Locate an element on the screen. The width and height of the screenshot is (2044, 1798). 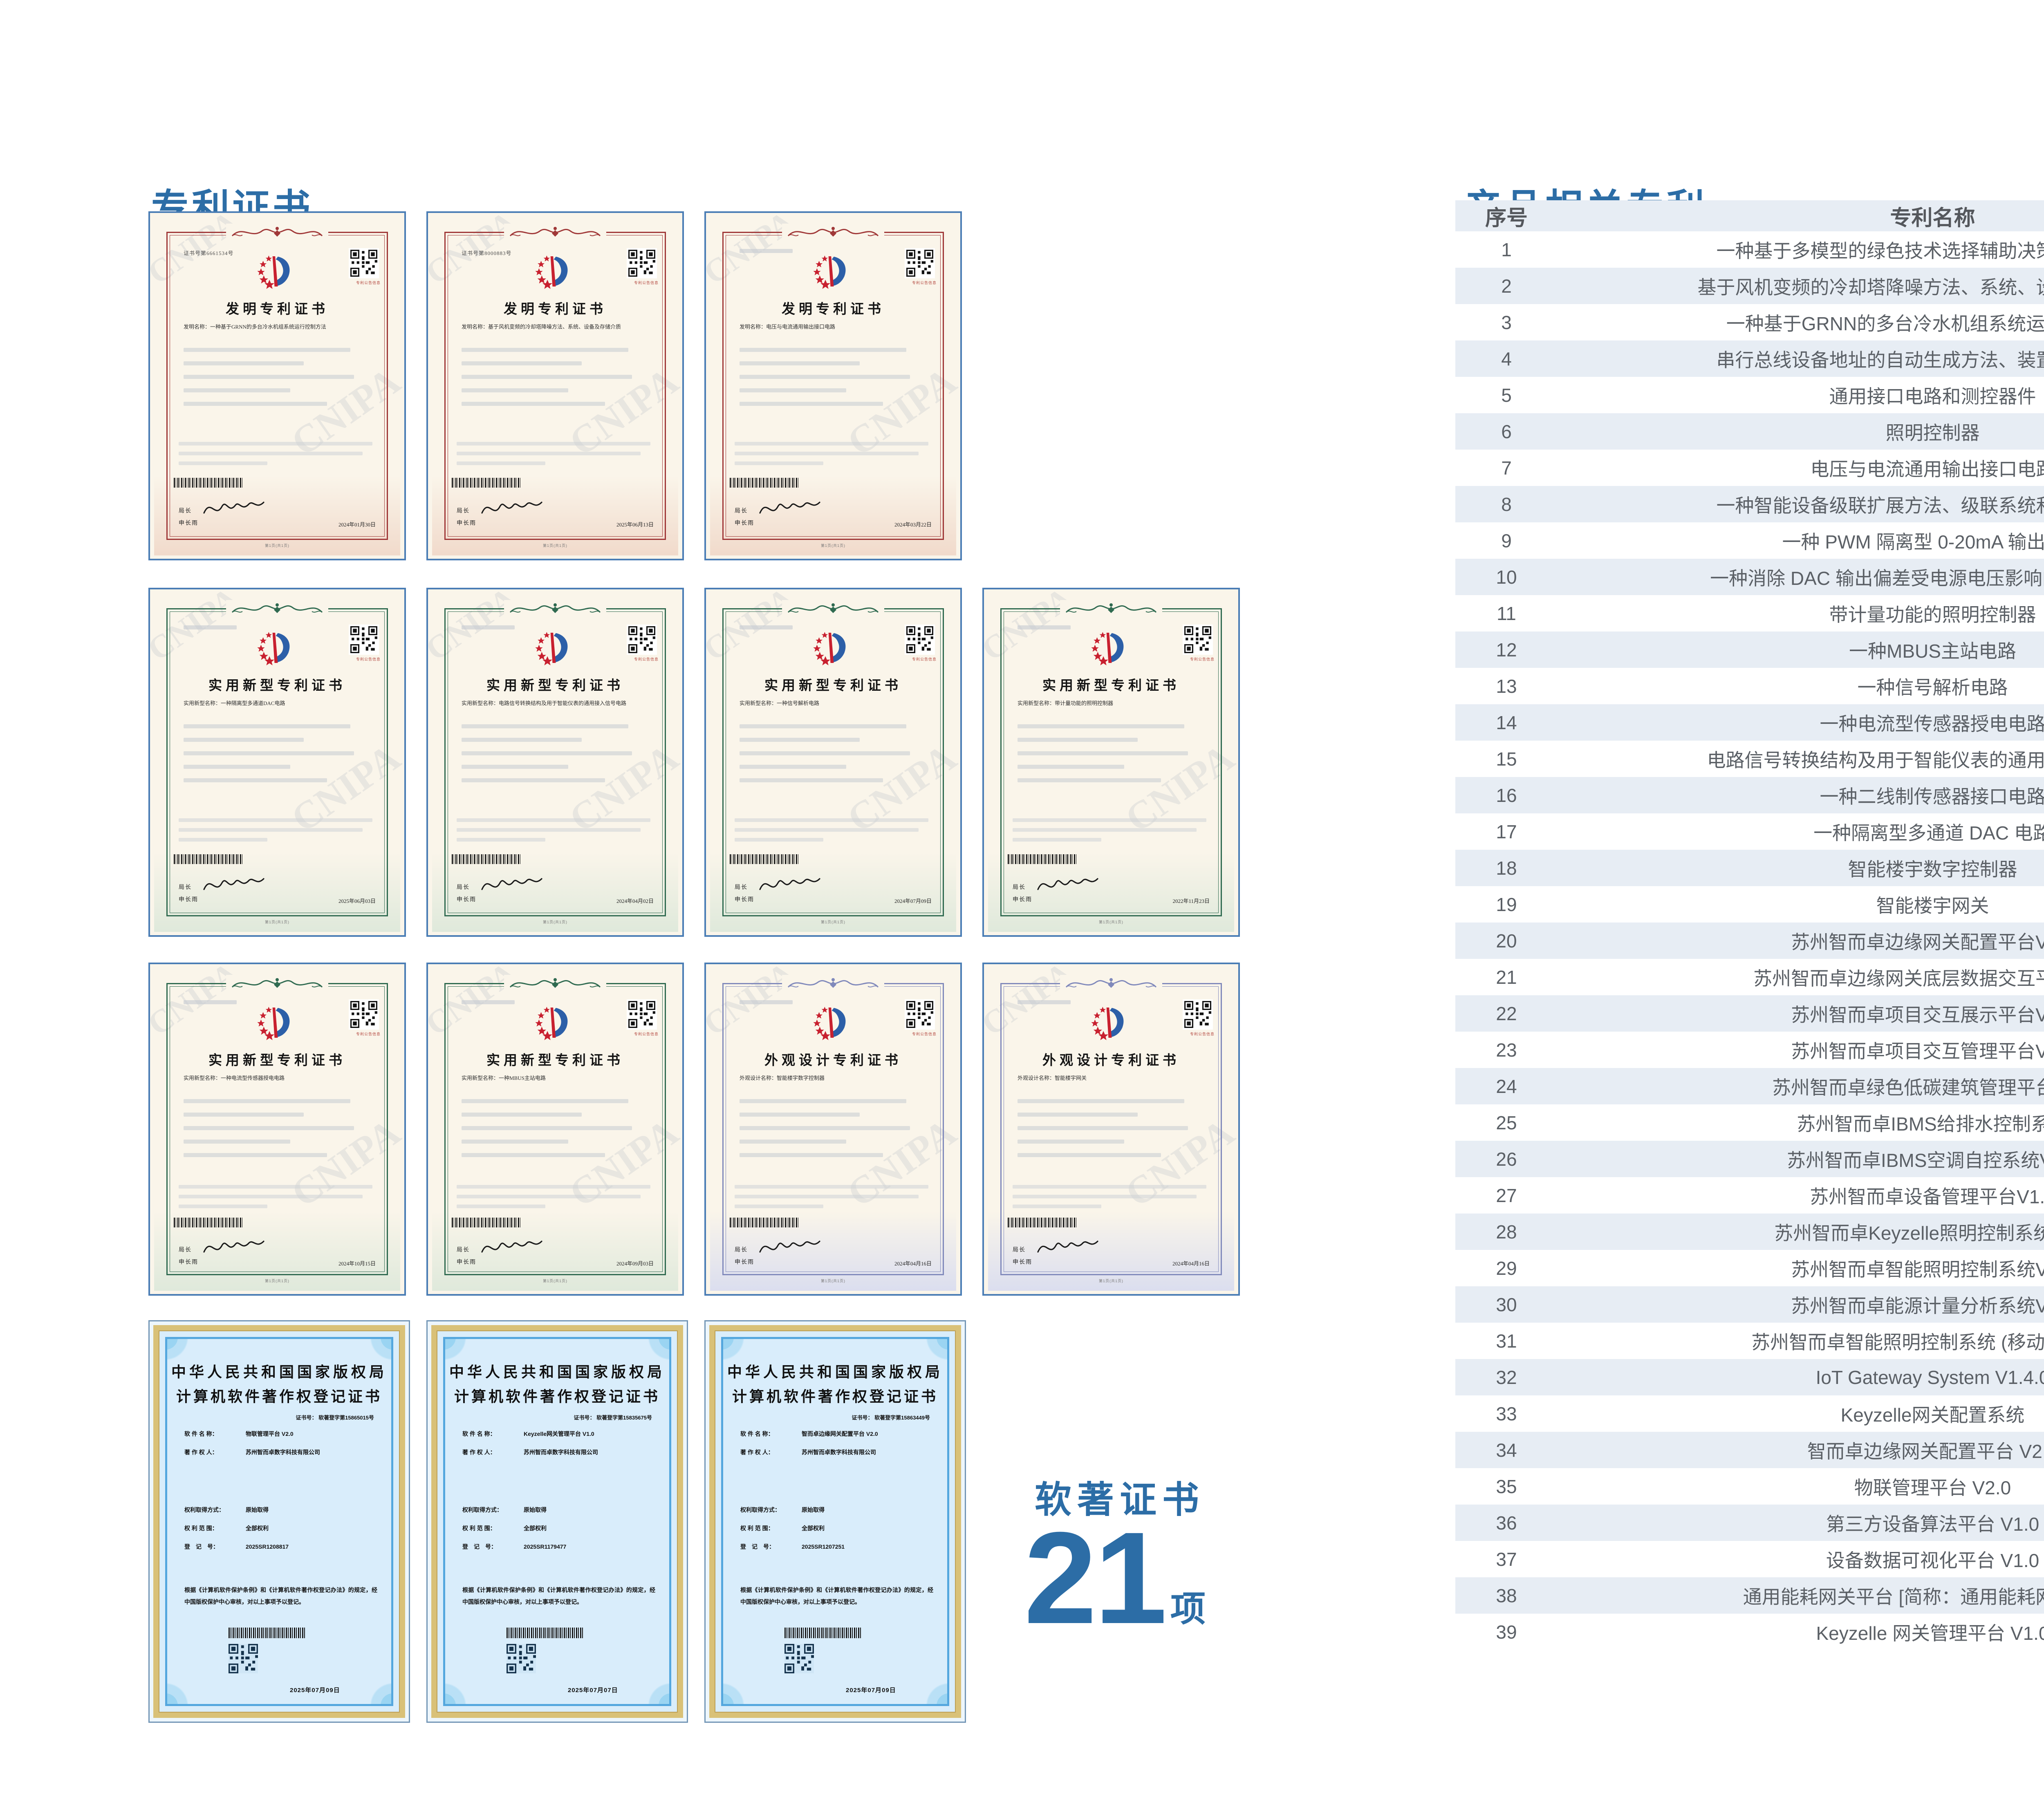
cell-no: 1 is located at coordinates (1506, 249).